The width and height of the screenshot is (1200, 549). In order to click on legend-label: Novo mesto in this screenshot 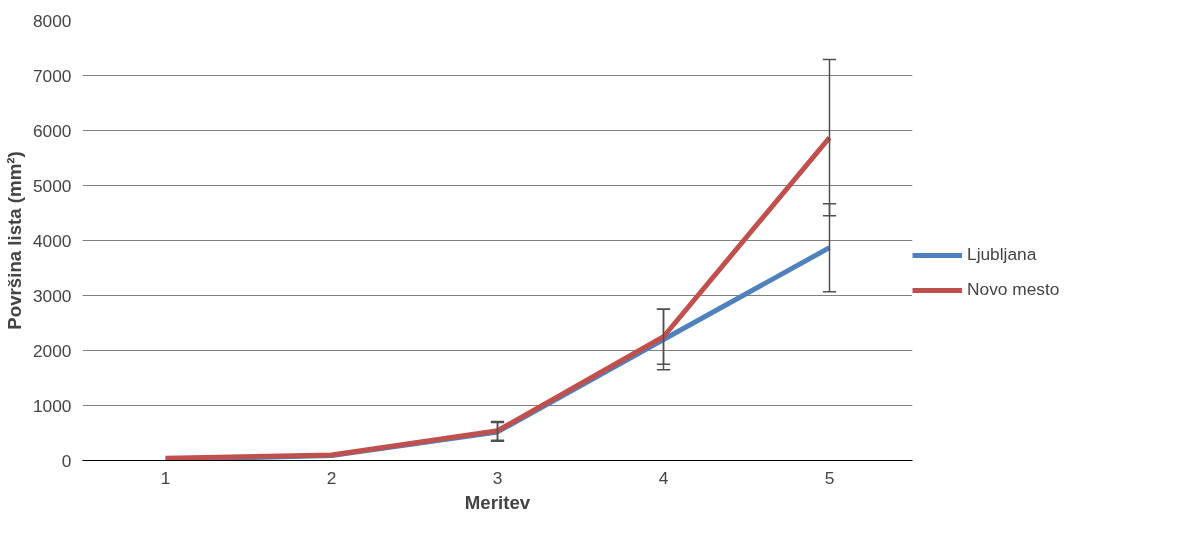, I will do `click(1013, 289)`.